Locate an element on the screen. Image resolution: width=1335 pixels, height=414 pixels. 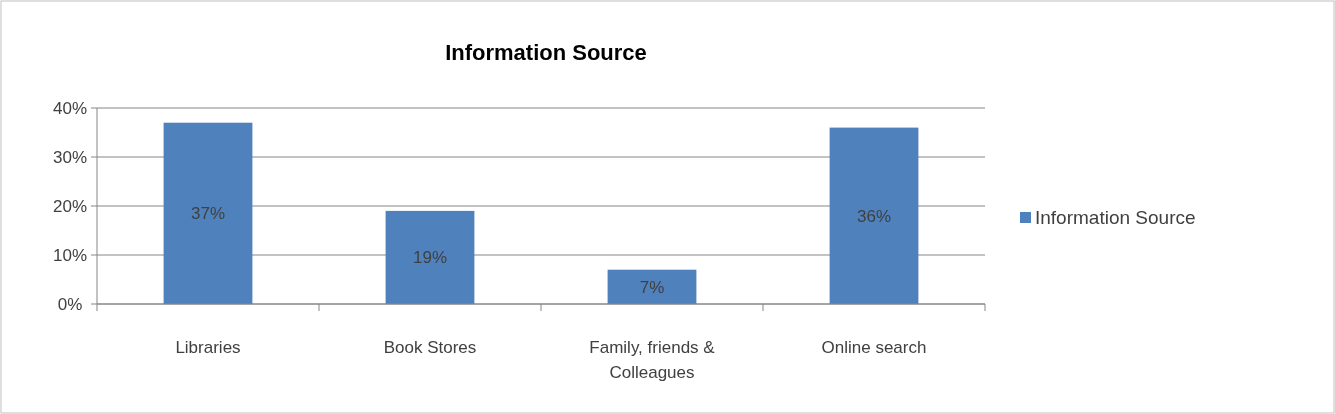
x-tick-label: Book Stores is located at coordinates (430, 347).